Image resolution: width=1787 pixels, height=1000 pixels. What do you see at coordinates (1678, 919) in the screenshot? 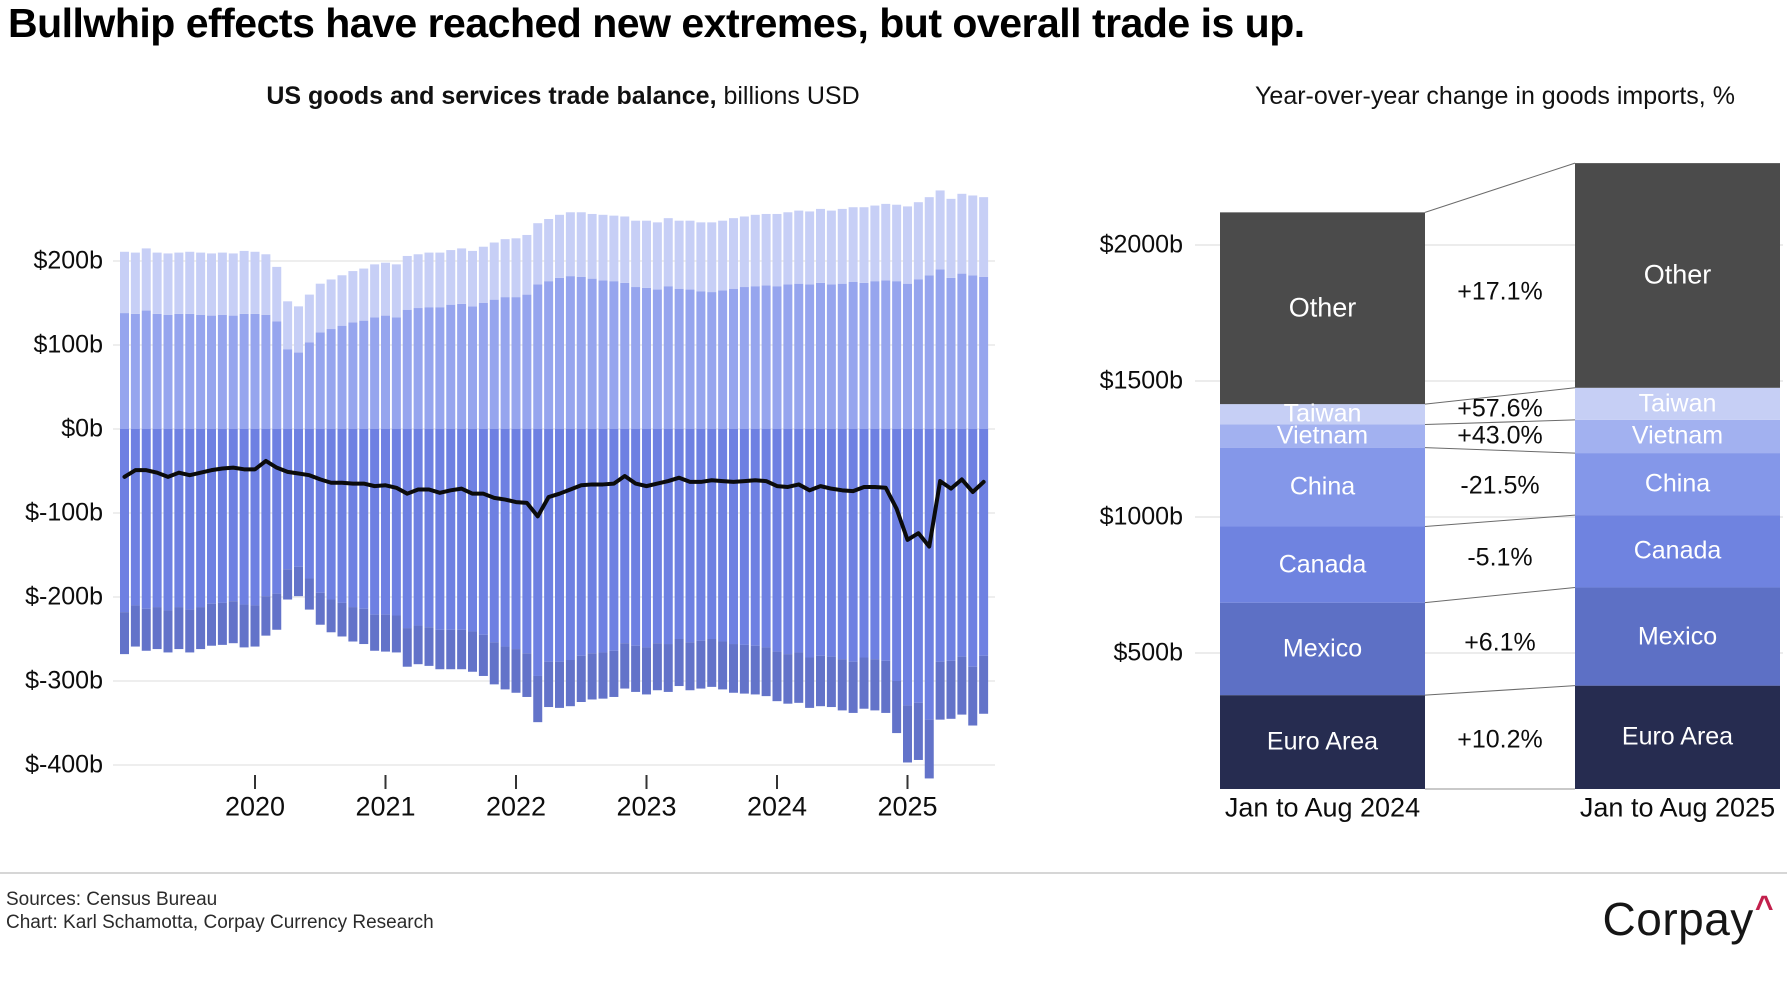
I see `corpay-logo-text: Corpay` at bounding box center [1678, 919].